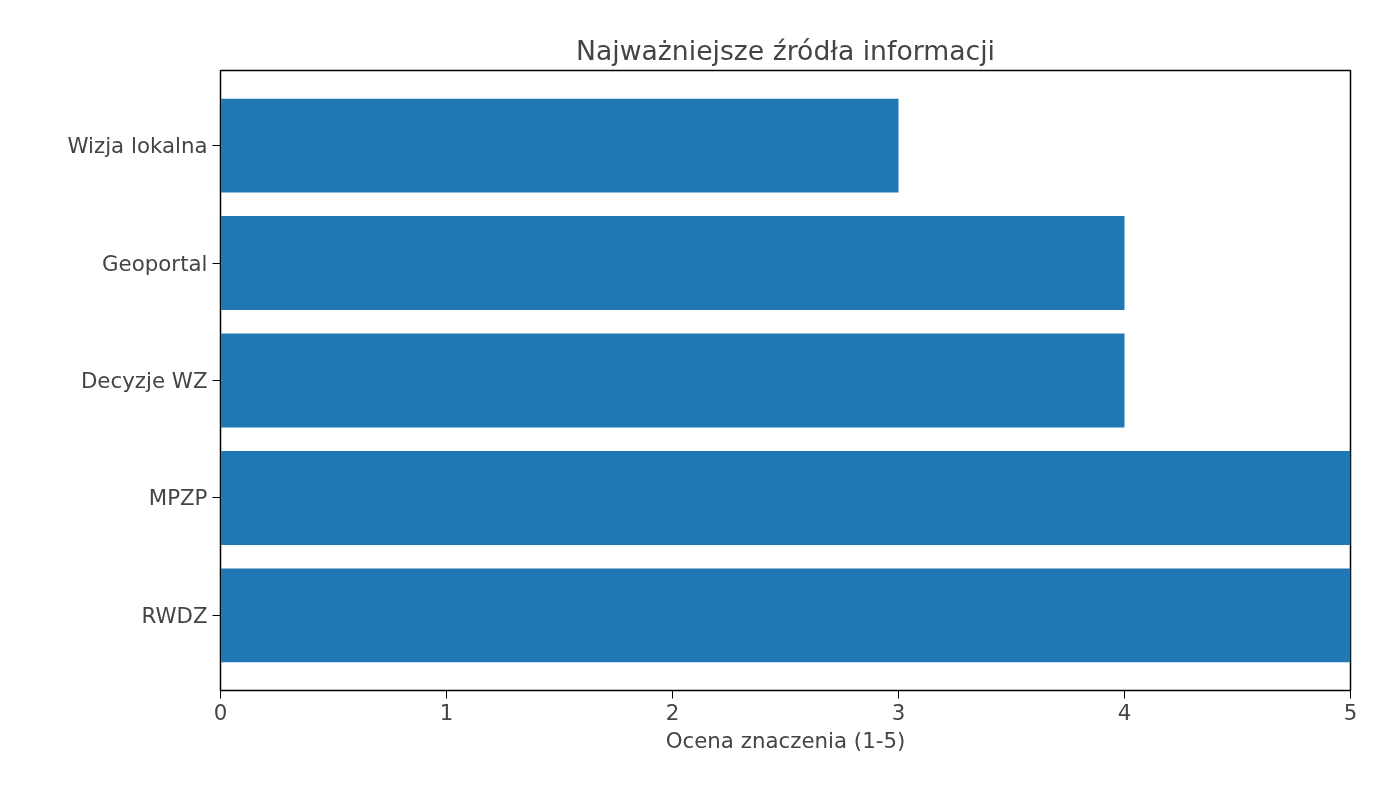 The image size is (1400, 800). What do you see at coordinates (137, 146) in the screenshot?
I see `y-tick-label: Wizja lokalna` at bounding box center [137, 146].